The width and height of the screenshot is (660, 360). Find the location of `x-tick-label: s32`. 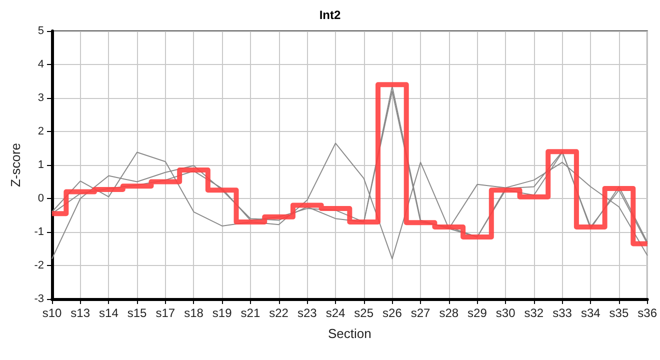

x-tick-label: s32 is located at coordinates (534, 313).